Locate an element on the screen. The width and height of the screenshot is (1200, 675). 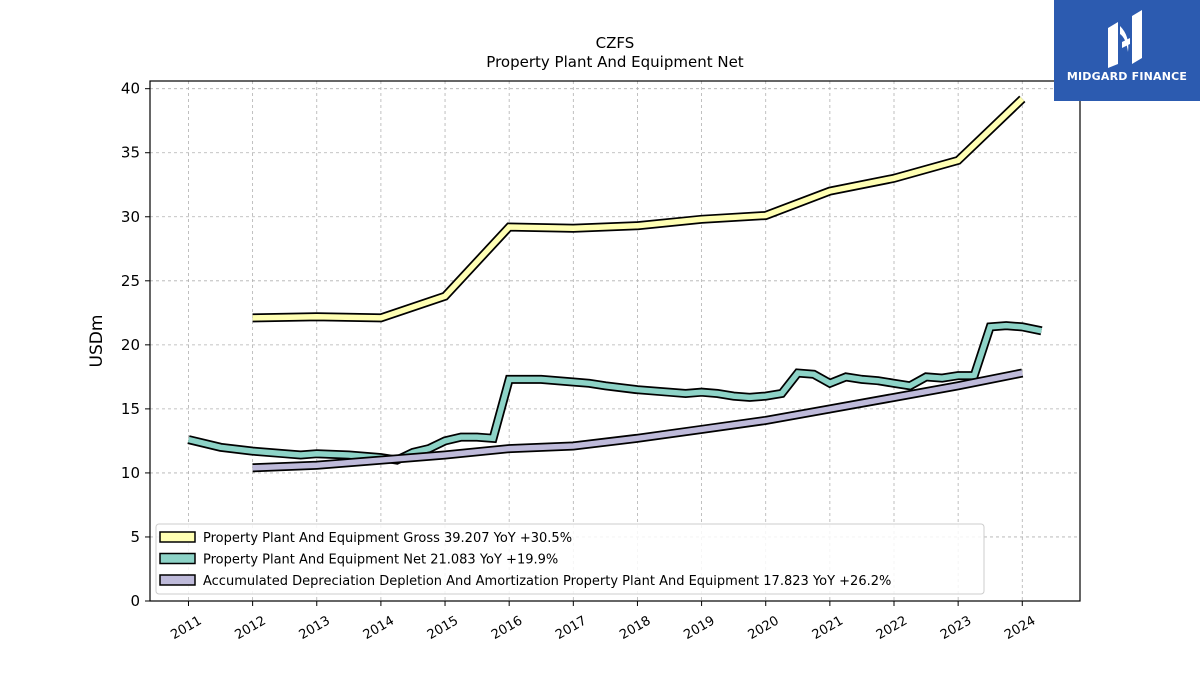
x-tick-label: 2013 is located at coordinates (315, 628).